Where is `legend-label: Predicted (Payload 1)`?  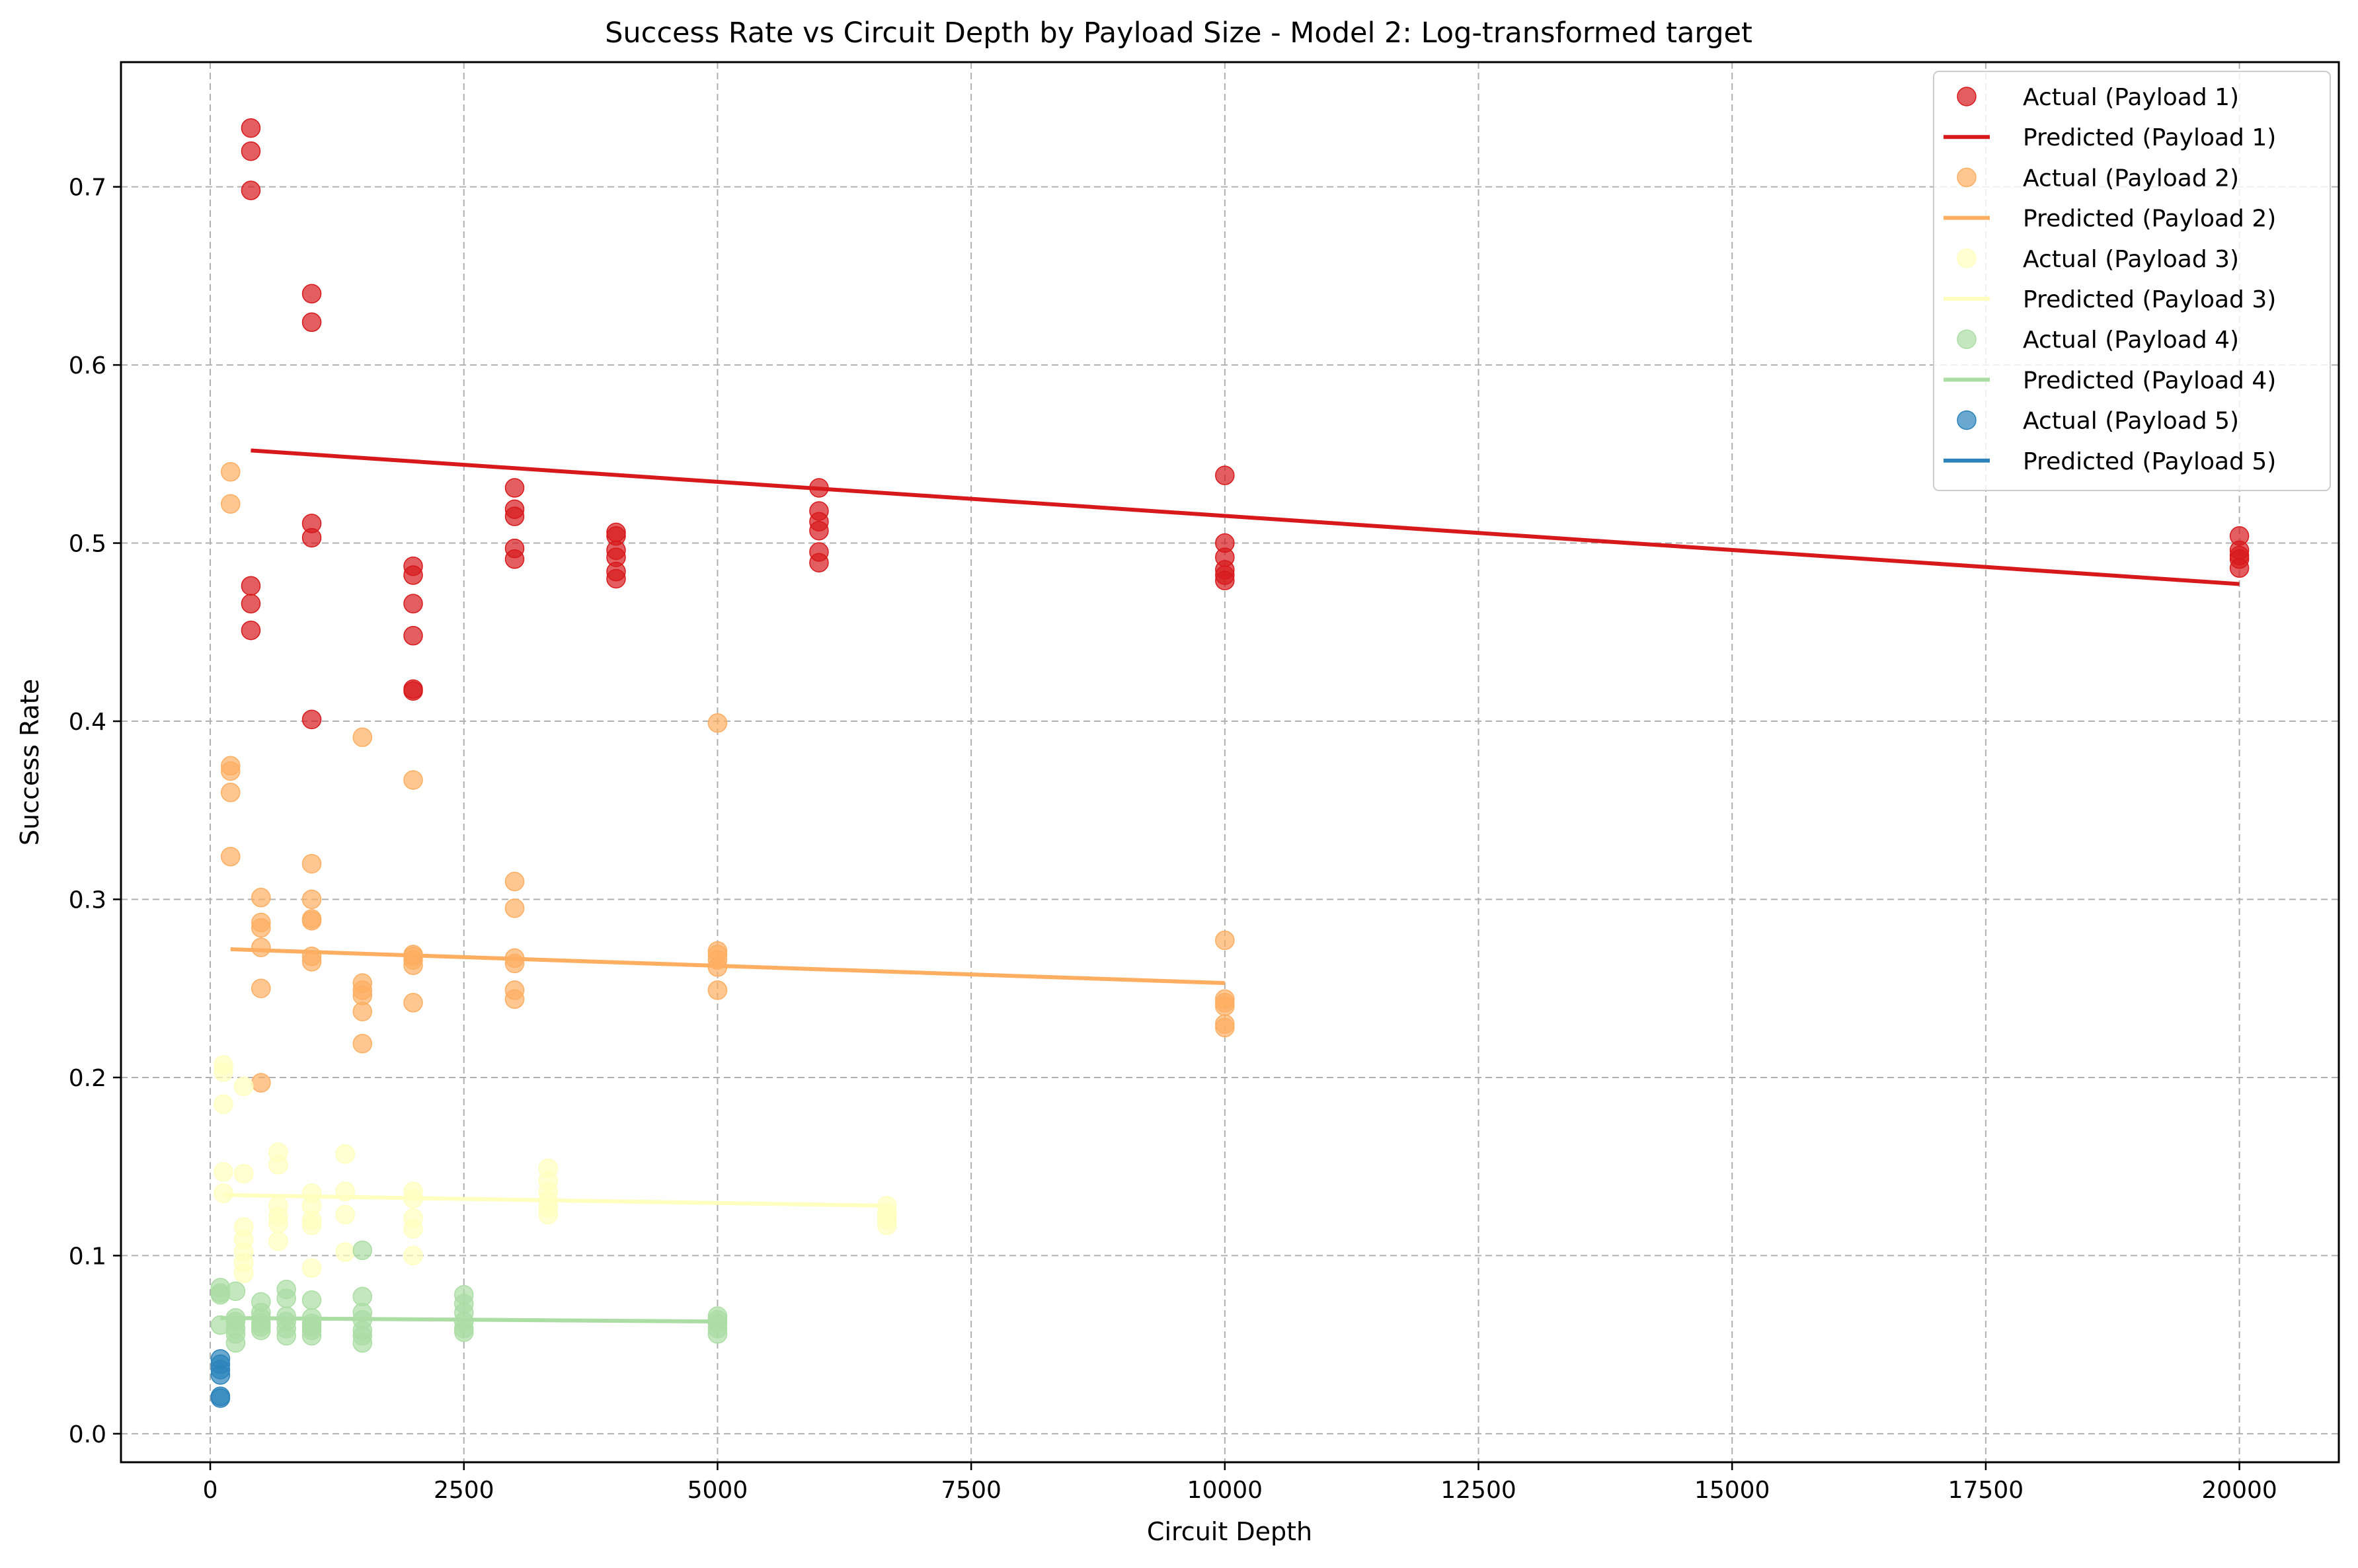
legend-label: Predicted (Payload 1) is located at coordinates (2149, 137).